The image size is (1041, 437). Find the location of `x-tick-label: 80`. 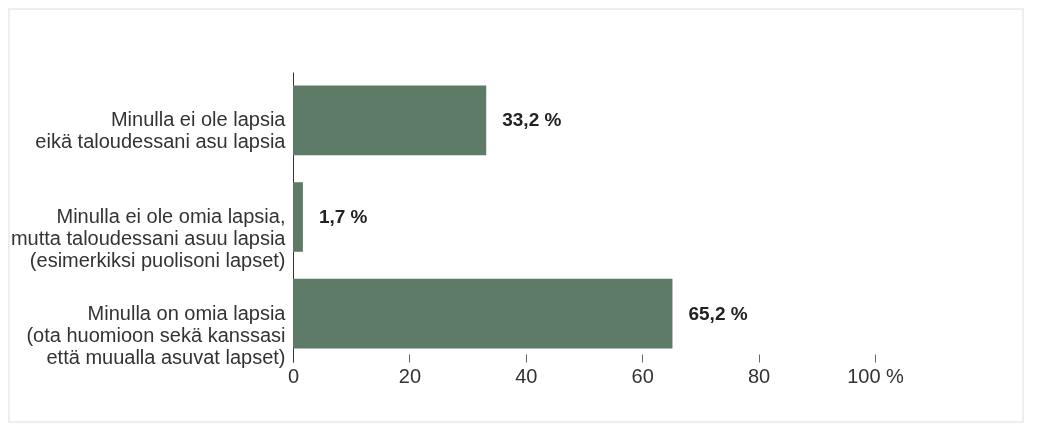

x-tick-label: 80 is located at coordinates (759, 375).